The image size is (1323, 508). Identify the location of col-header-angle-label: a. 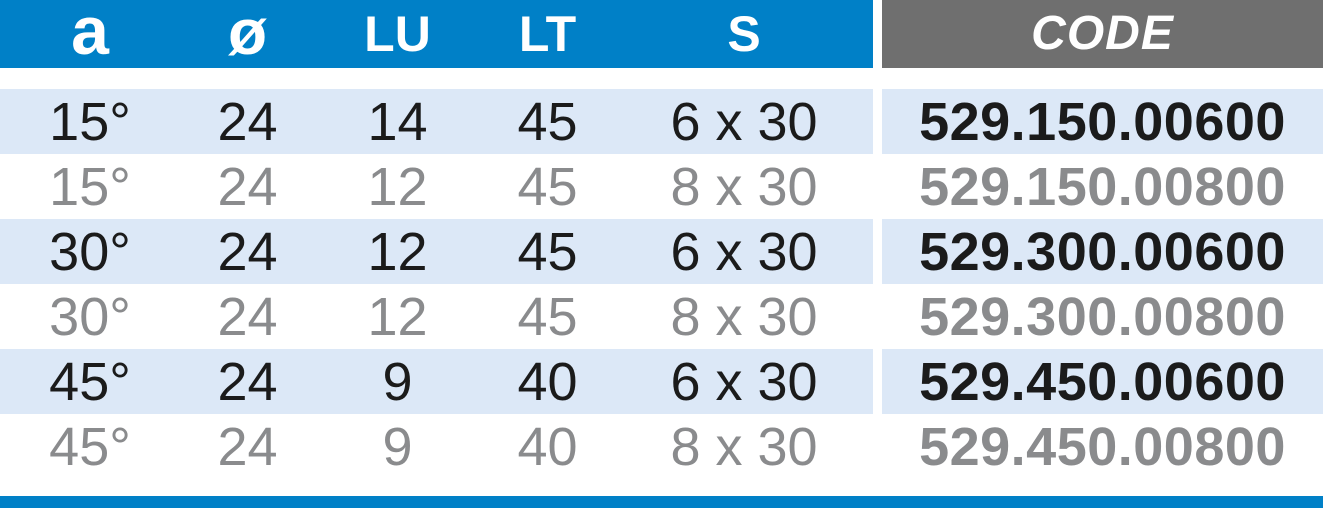
(90, 34).